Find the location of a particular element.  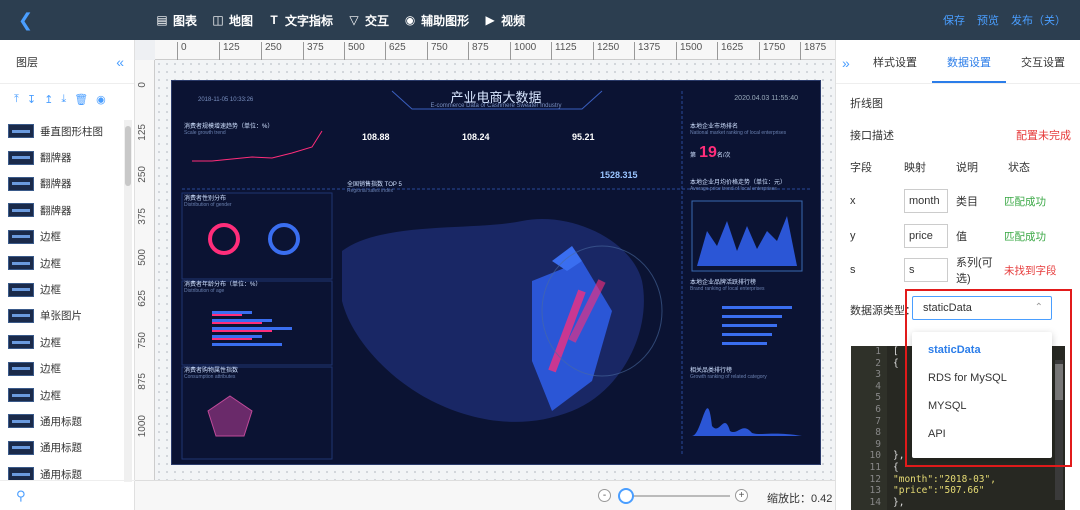

tool-interact: ▽ 交互 is located at coordinates (368, 20).